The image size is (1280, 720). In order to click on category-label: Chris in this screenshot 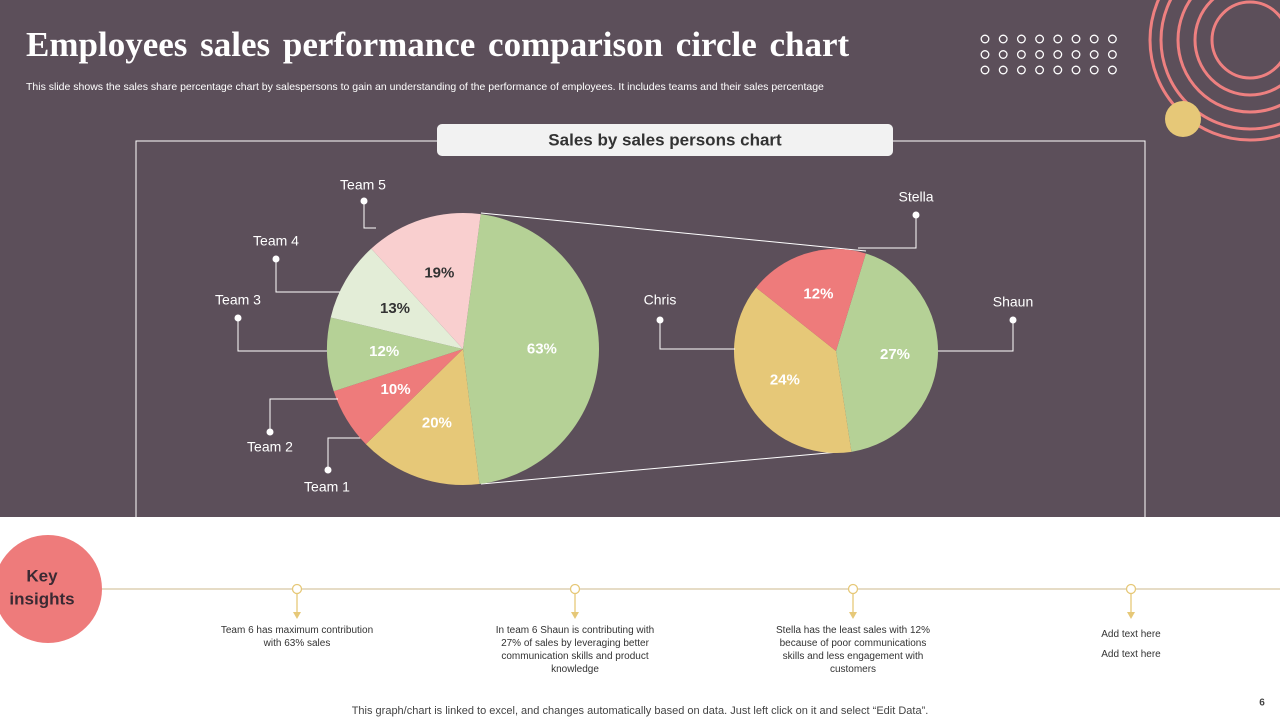, I will do `click(660, 300)`.